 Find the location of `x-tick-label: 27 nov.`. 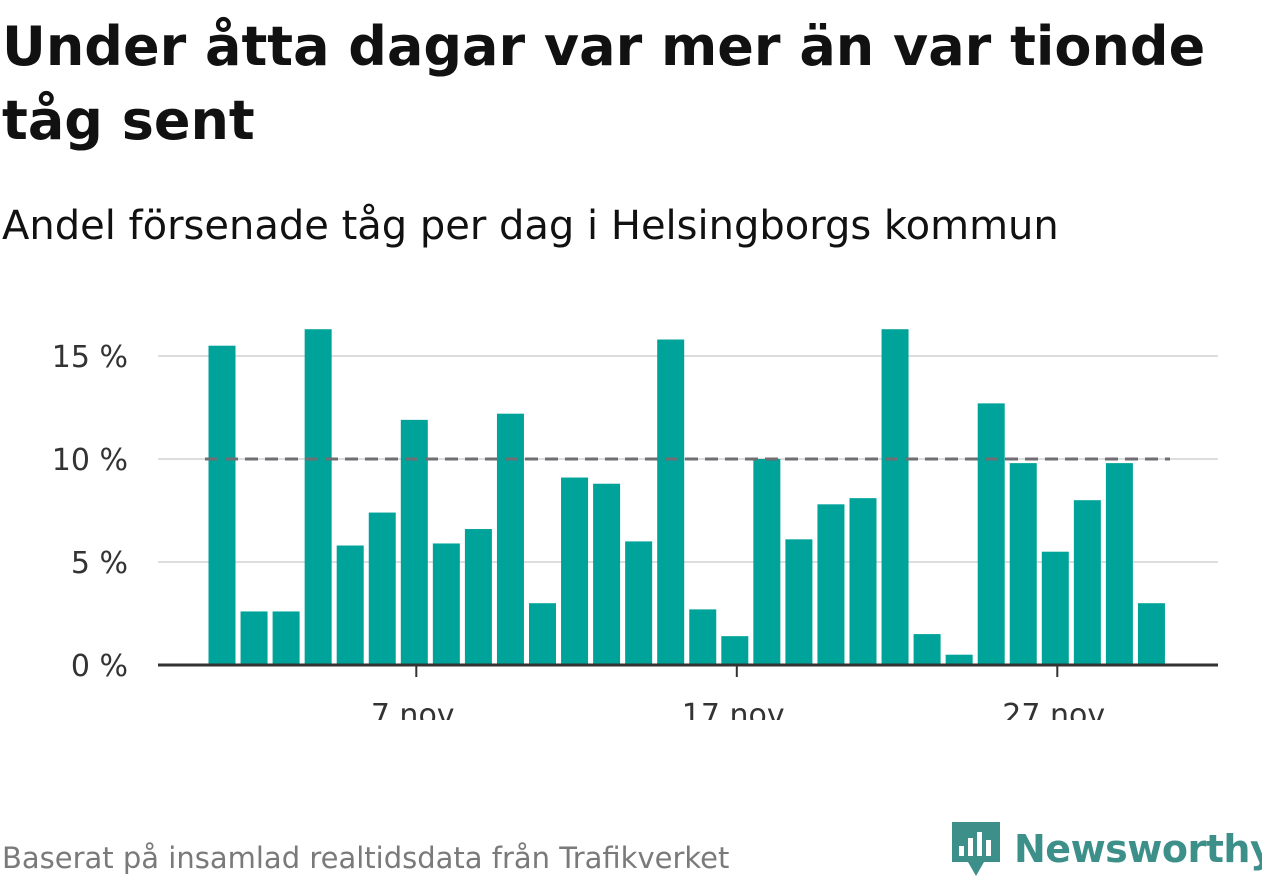

x-tick-label: 27 nov. is located at coordinates (1057, 709).